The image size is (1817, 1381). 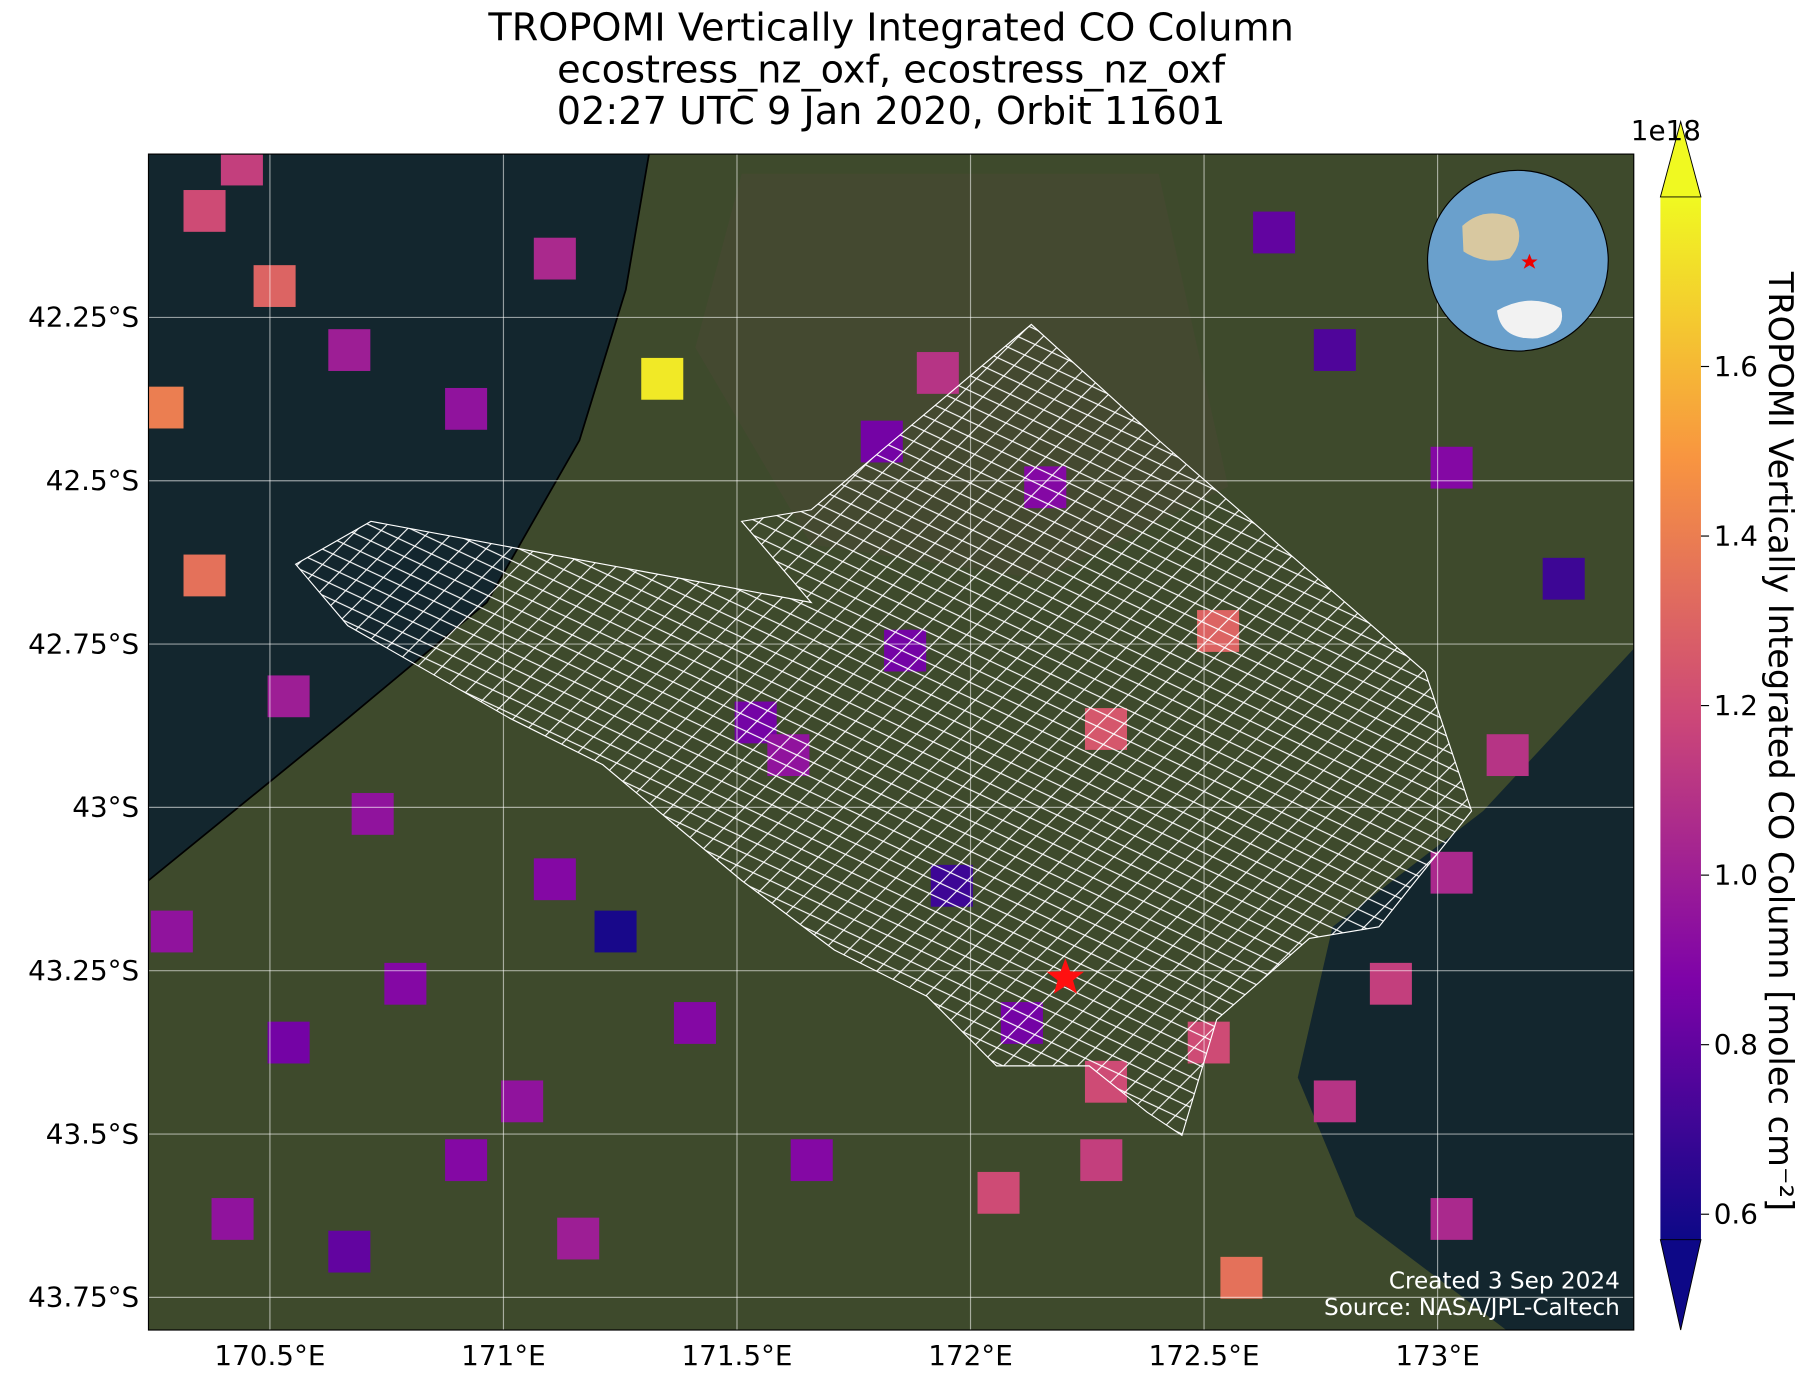 What do you see at coordinates (970, 1355) in the screenshot?
I see `x-tick-label: 172°E` at bounding box center [970, 1355].